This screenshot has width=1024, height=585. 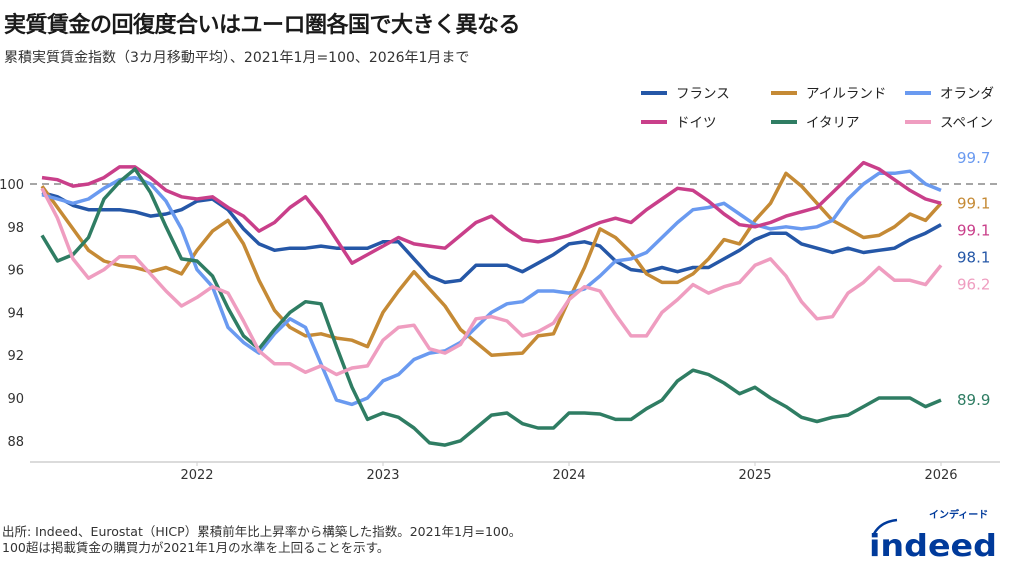 What do you see at coordinates (940, 475) in the screenshot?
I see `x-tick-label: 2026` at bounding box center [940, 475].